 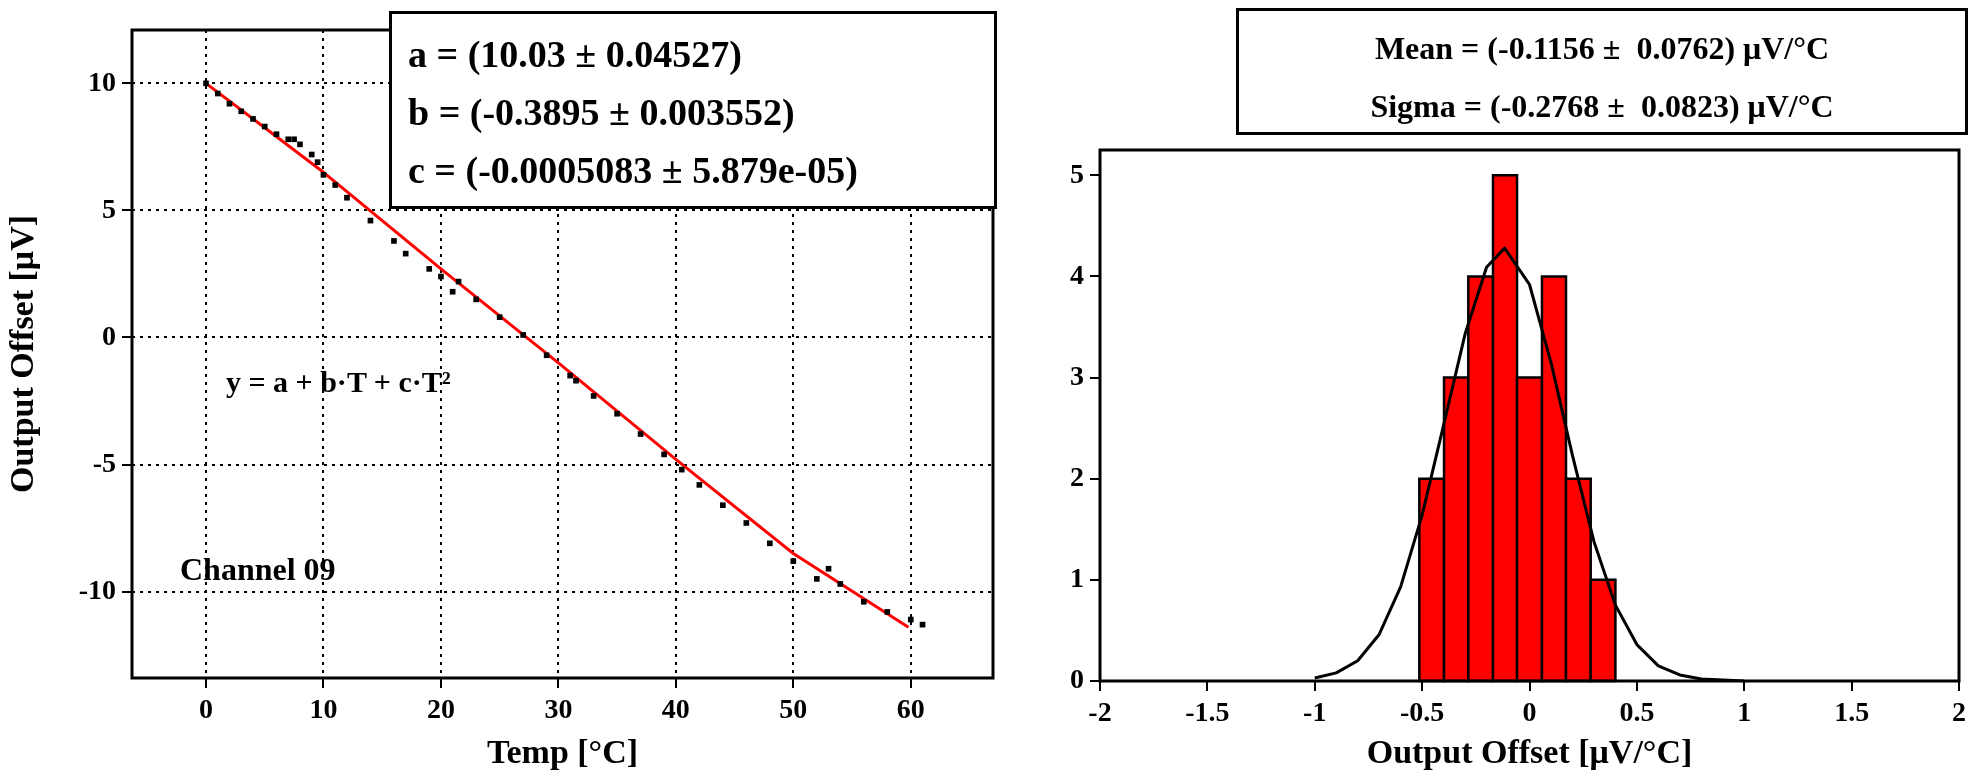 I want to click on x-tick-label: -2, so click(x=1100, y=712).